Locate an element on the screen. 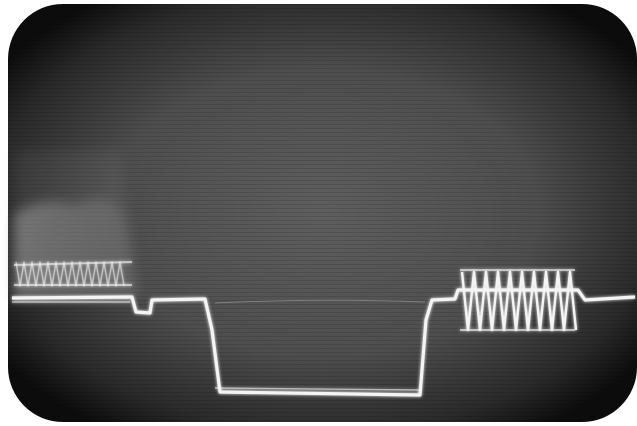  faint-trace is located at coordinates (320, 301).